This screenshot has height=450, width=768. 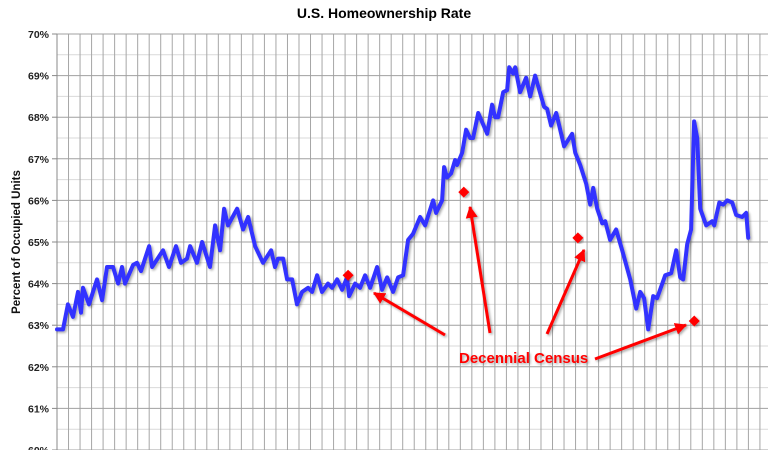 What do you see at coordinates (39, 409) in the screenshot?
I see `y-tick-label: 61%` at bounding box center [39, 409].